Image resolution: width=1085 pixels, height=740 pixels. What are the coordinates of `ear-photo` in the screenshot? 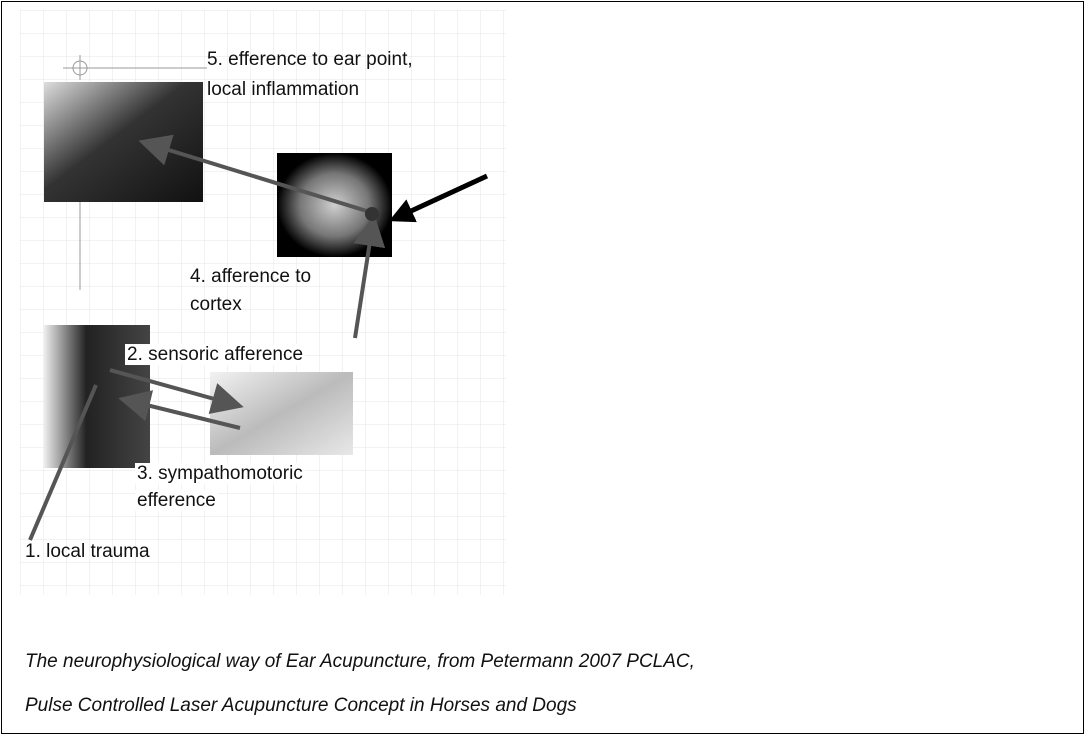 It's located at (123, 142).